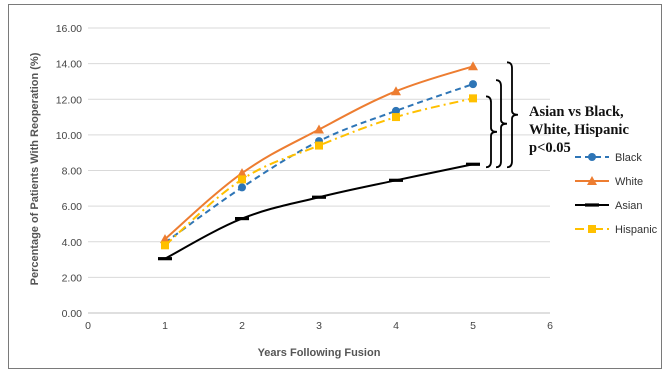  I want to click on x-tick-label: 2, so click(242, 326).